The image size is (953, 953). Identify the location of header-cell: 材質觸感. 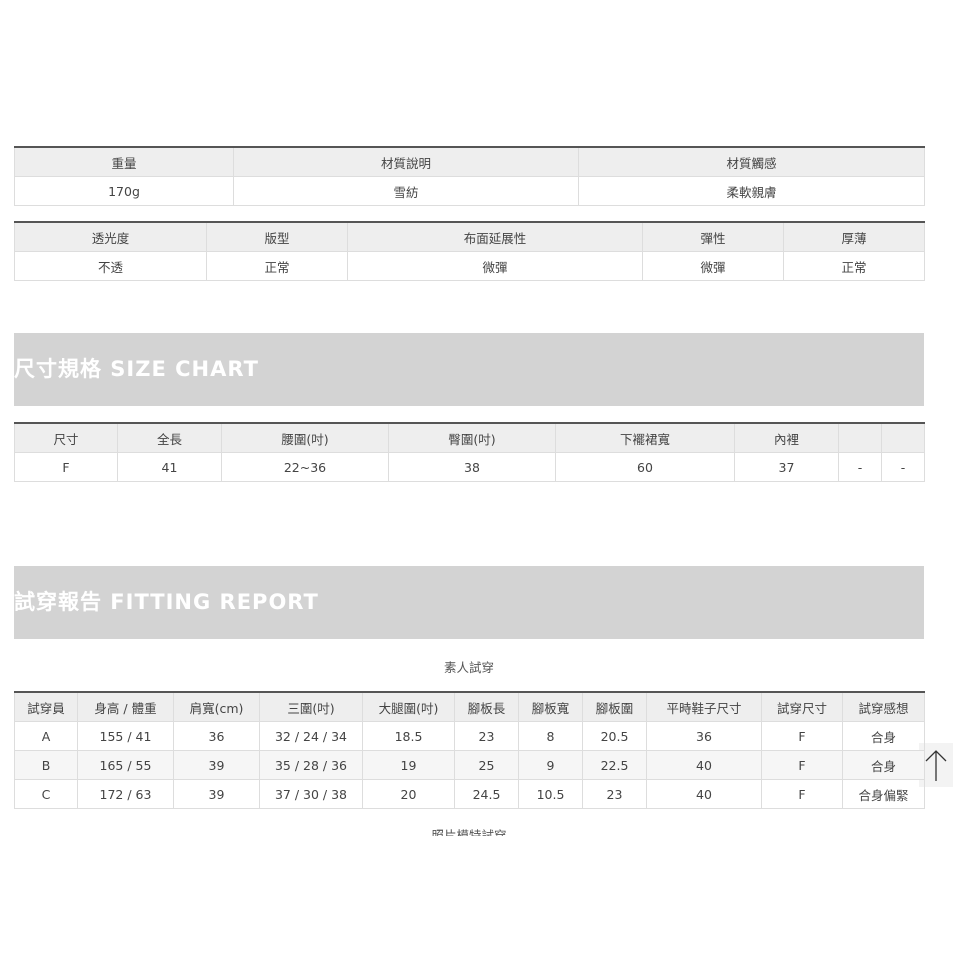
(751, 161).